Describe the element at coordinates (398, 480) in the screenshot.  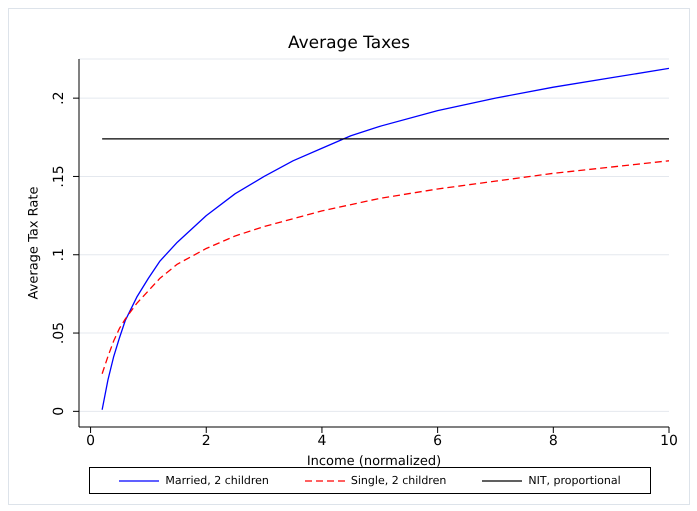
I see `legend-label: Single, 2 children` at that location.